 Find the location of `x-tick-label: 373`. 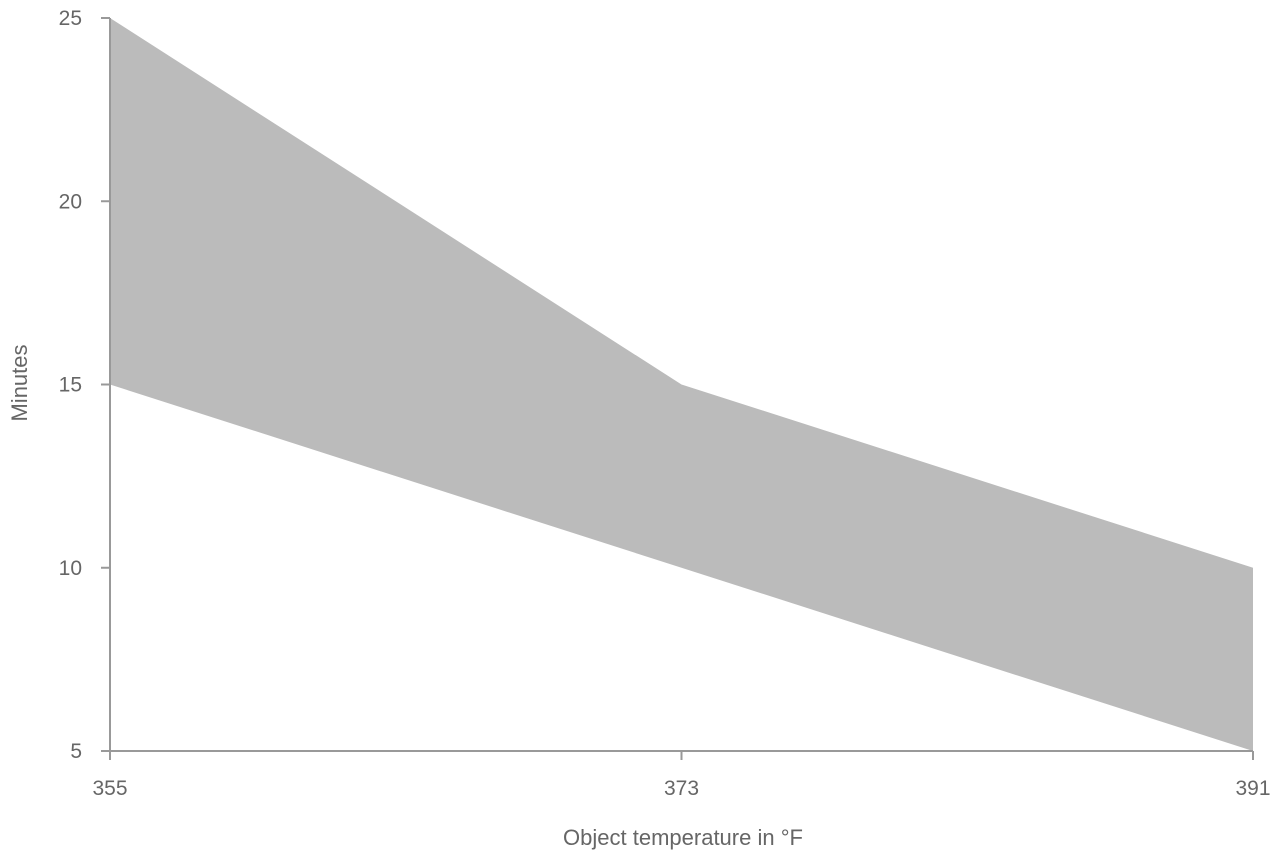

x-tick-label: 373 is located at coordinates (681, 788).